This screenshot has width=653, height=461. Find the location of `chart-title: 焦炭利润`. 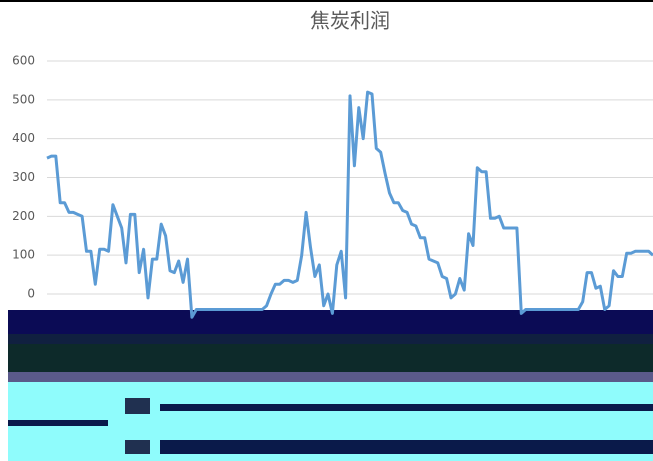

chart-title: 焦炭利润 is located at coordinates (350, 21).